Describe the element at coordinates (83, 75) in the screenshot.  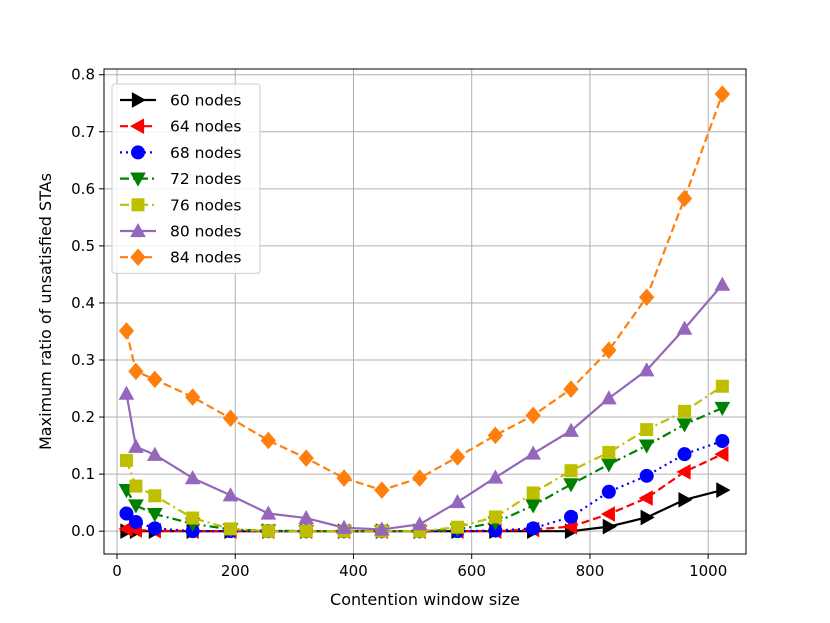
I see `y-tick-label: 0.8` at that location.